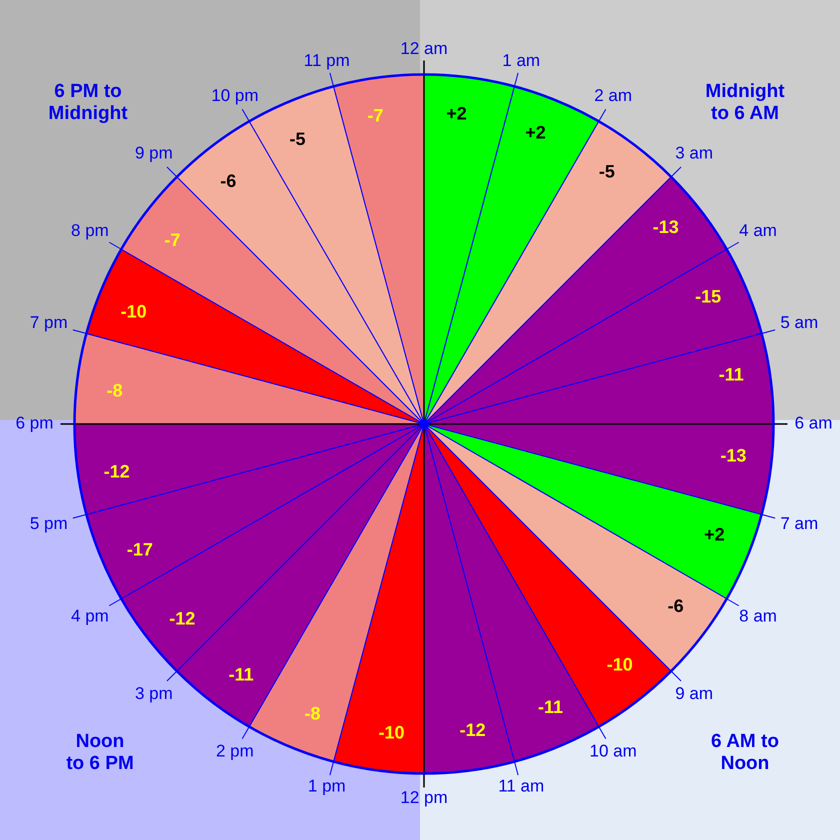  Describe the element at coordinates (153, 693) in the screenshot. I see `category-label: 3 pm` at that location.